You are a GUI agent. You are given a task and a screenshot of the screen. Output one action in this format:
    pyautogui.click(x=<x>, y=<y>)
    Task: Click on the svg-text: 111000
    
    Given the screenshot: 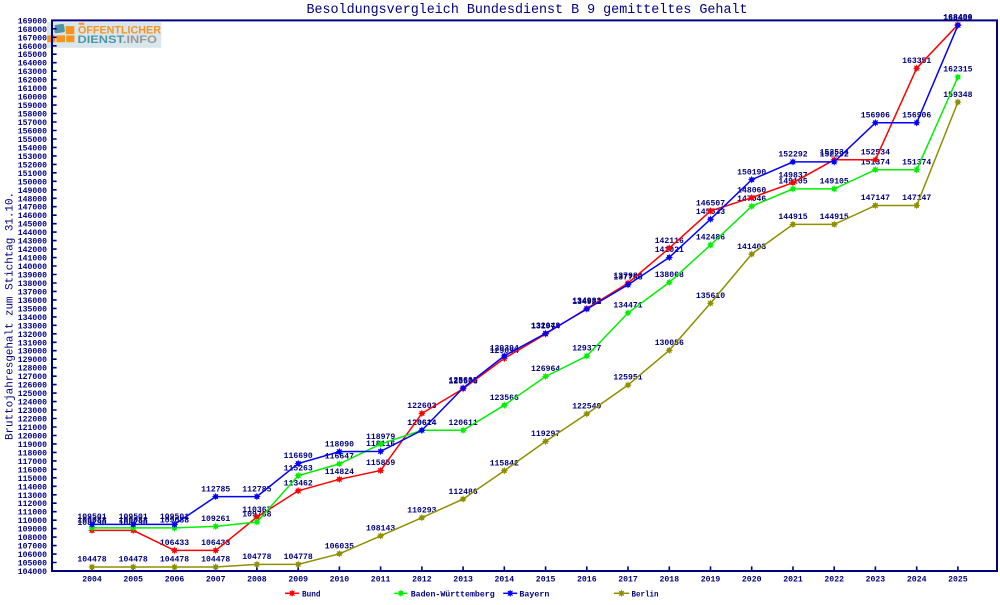 What is the action you would take?
    pyautogui.click(x=32, y=513)
    